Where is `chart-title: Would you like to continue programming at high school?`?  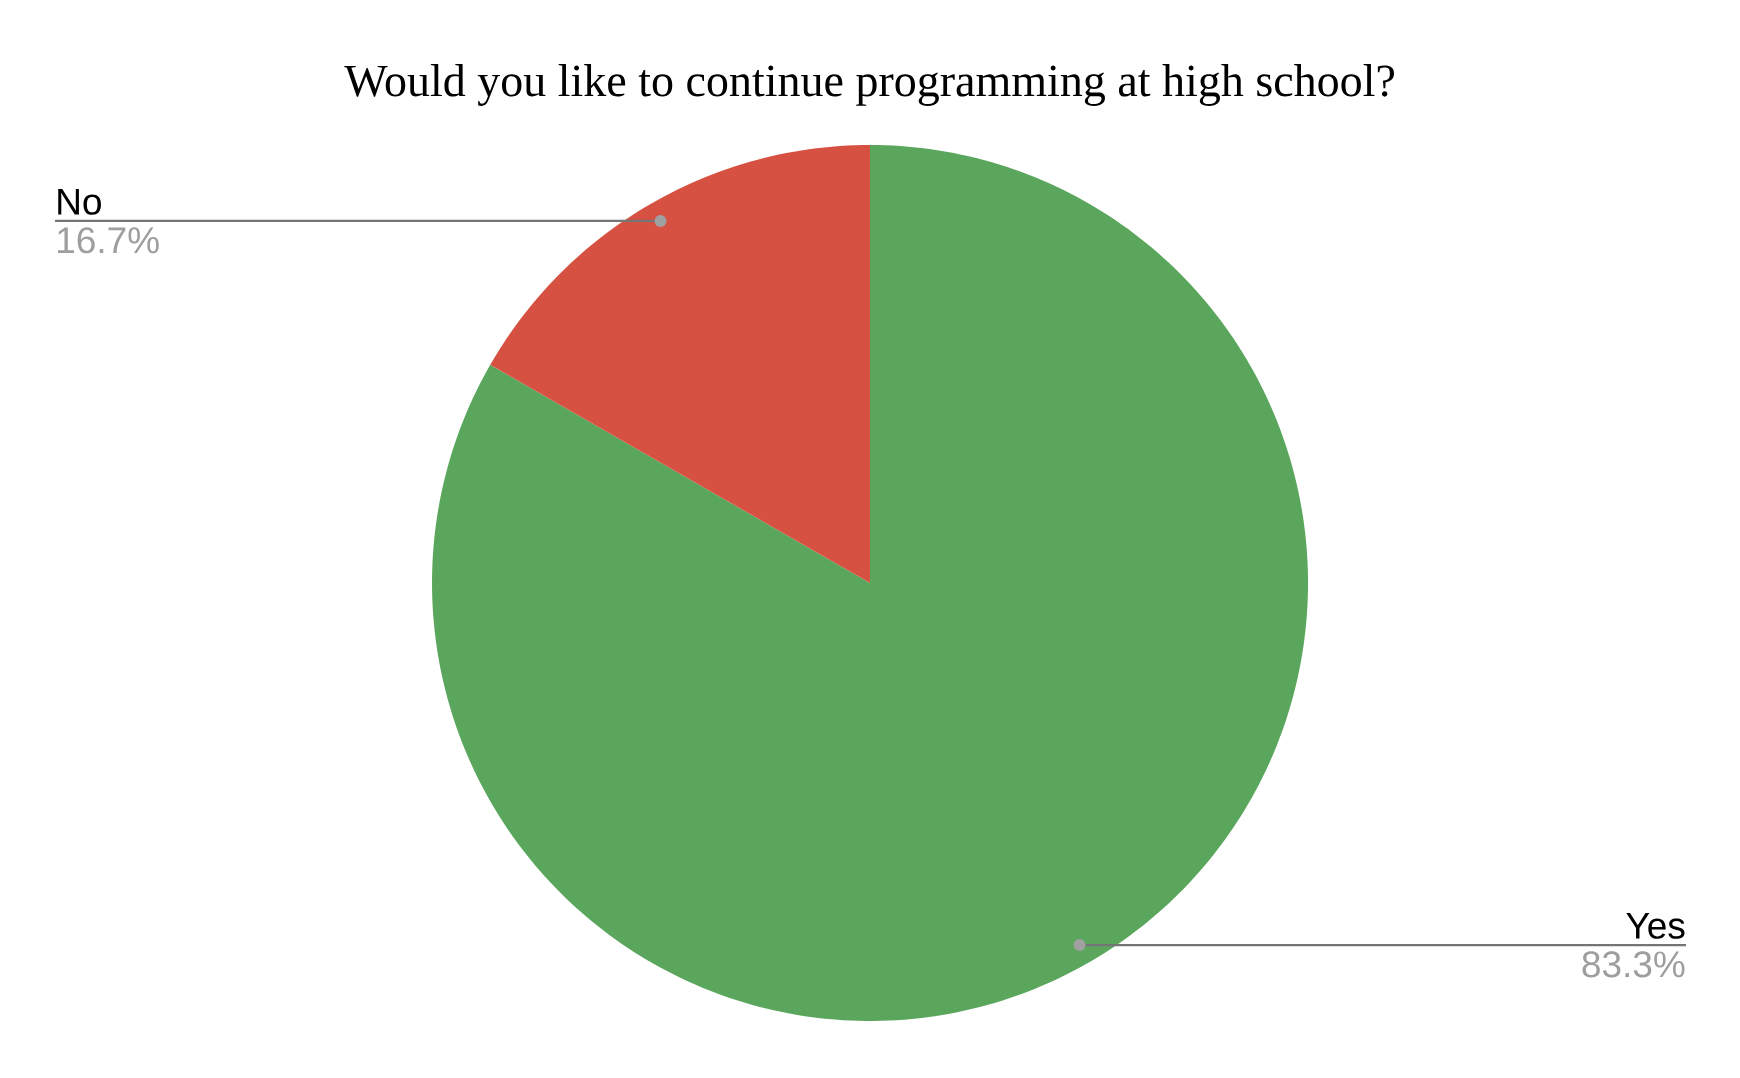
chart-title: Would you like to continue programming at high school? is located at coordinates (869, 85).